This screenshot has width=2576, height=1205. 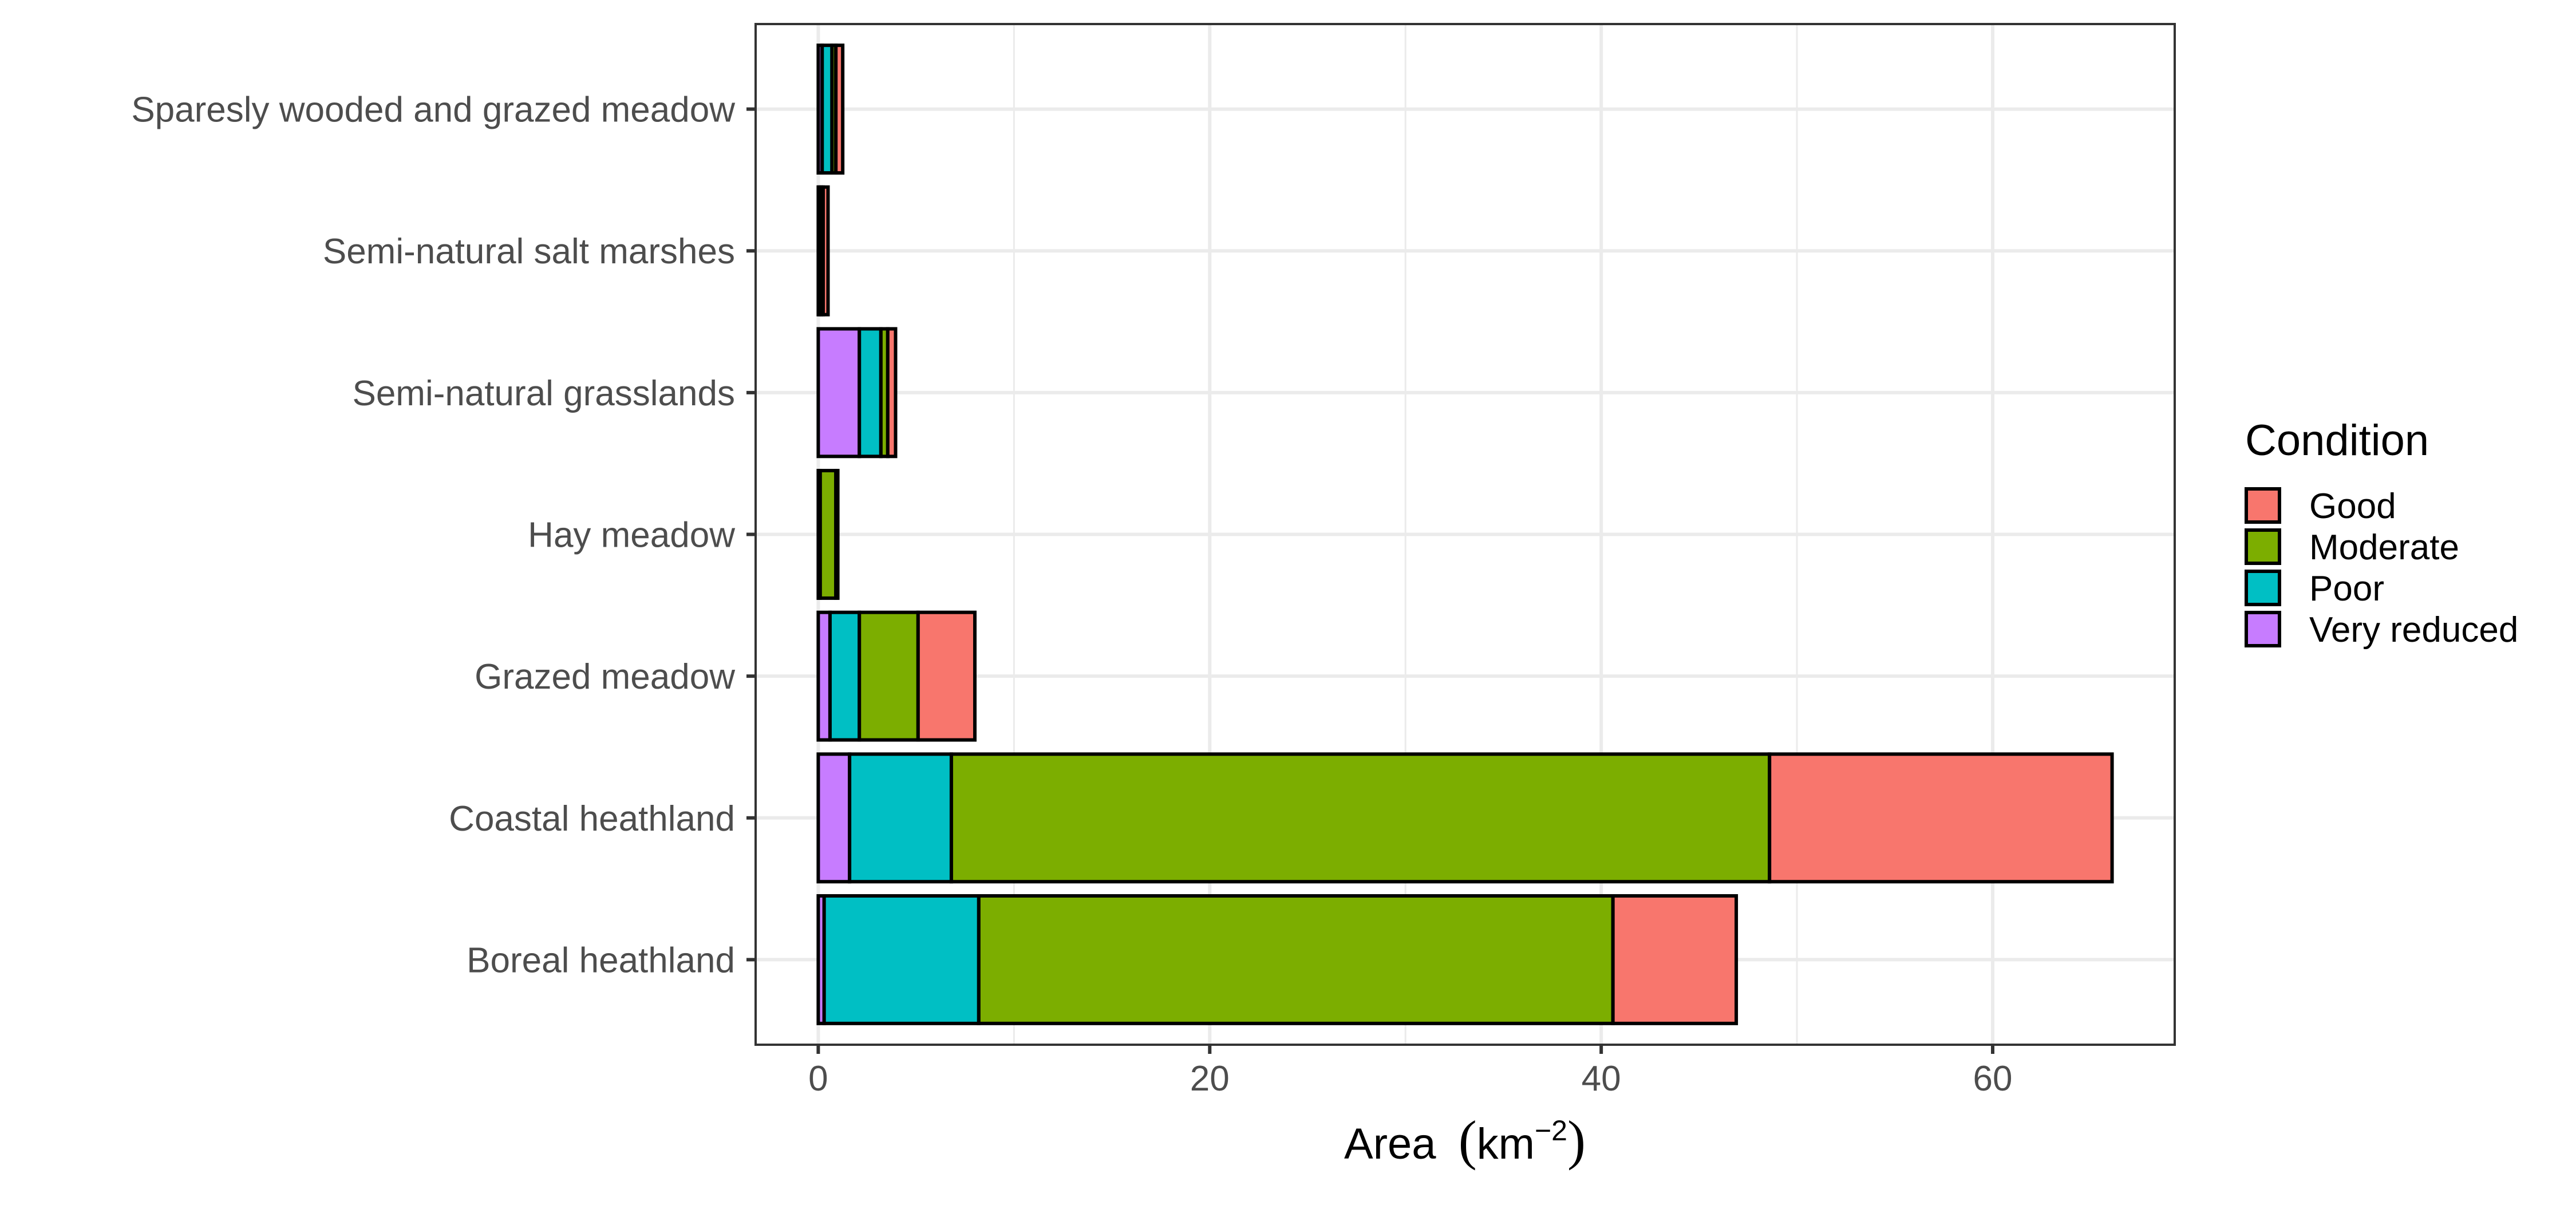 What do you see at coordinates (1993, 1079) in the screenshot?
I see `x-tick-label: 60` at bounding box center [1993, 1079].